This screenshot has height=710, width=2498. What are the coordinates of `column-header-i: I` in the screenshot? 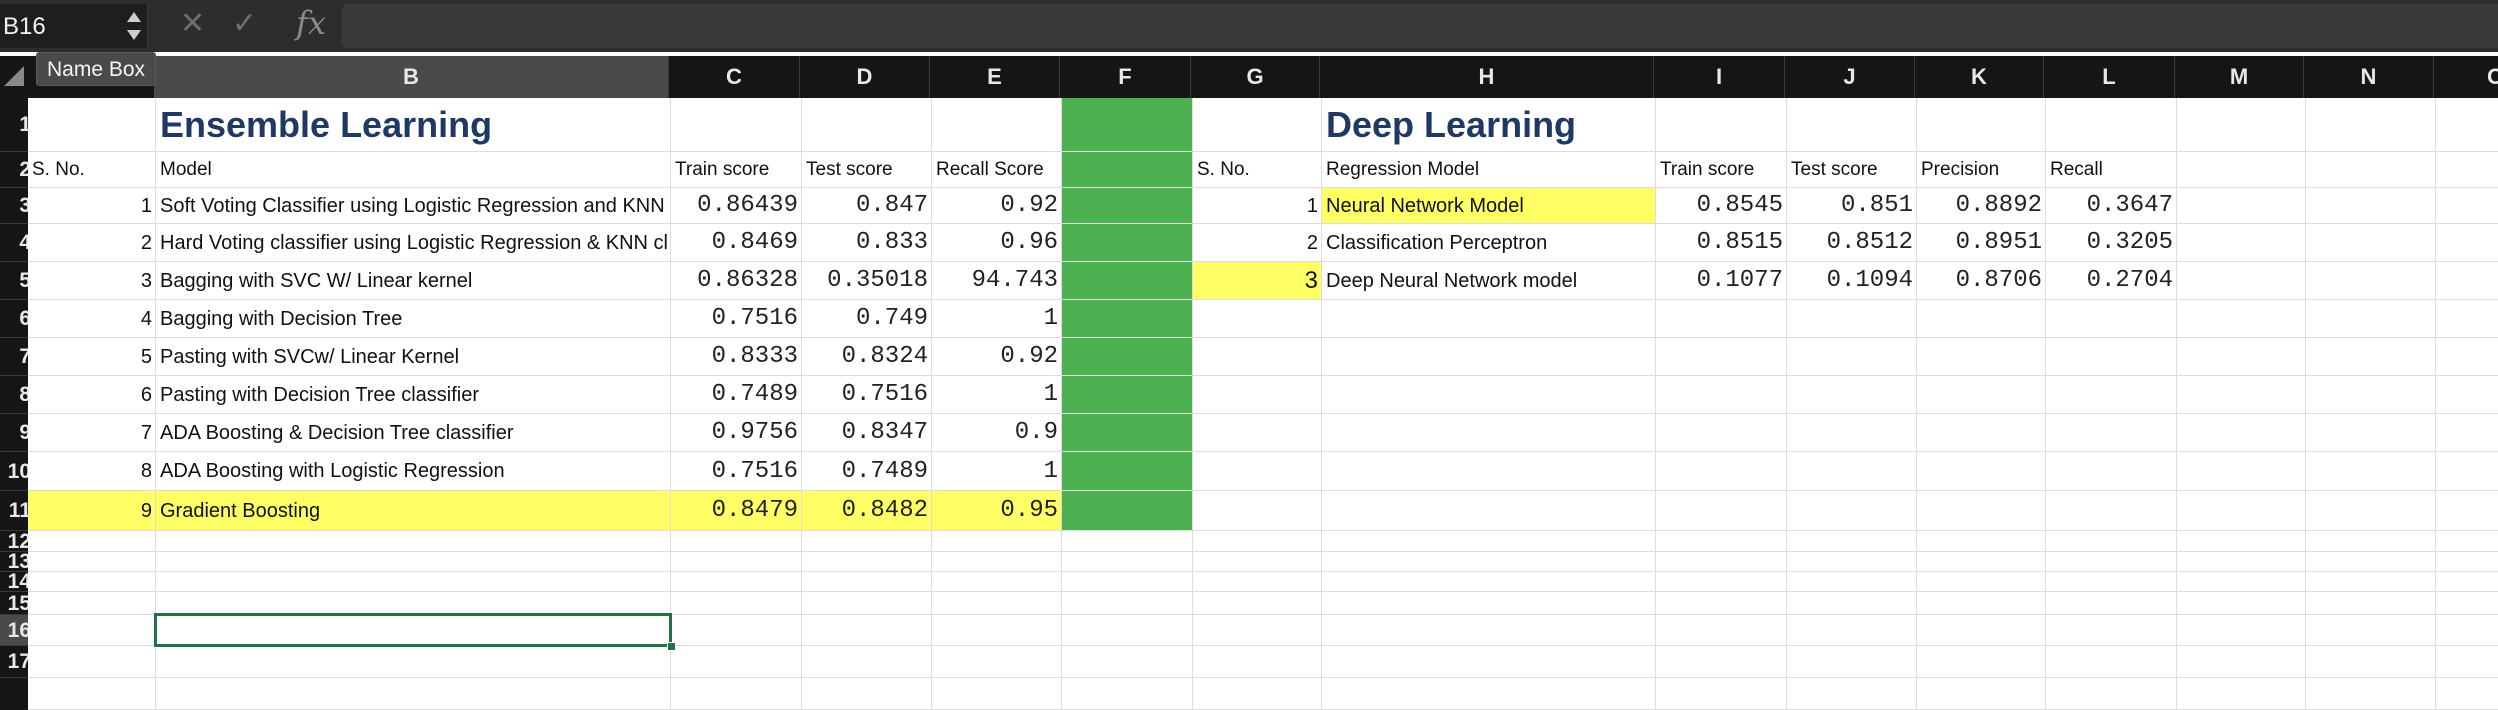 It's located at (1719, 77).